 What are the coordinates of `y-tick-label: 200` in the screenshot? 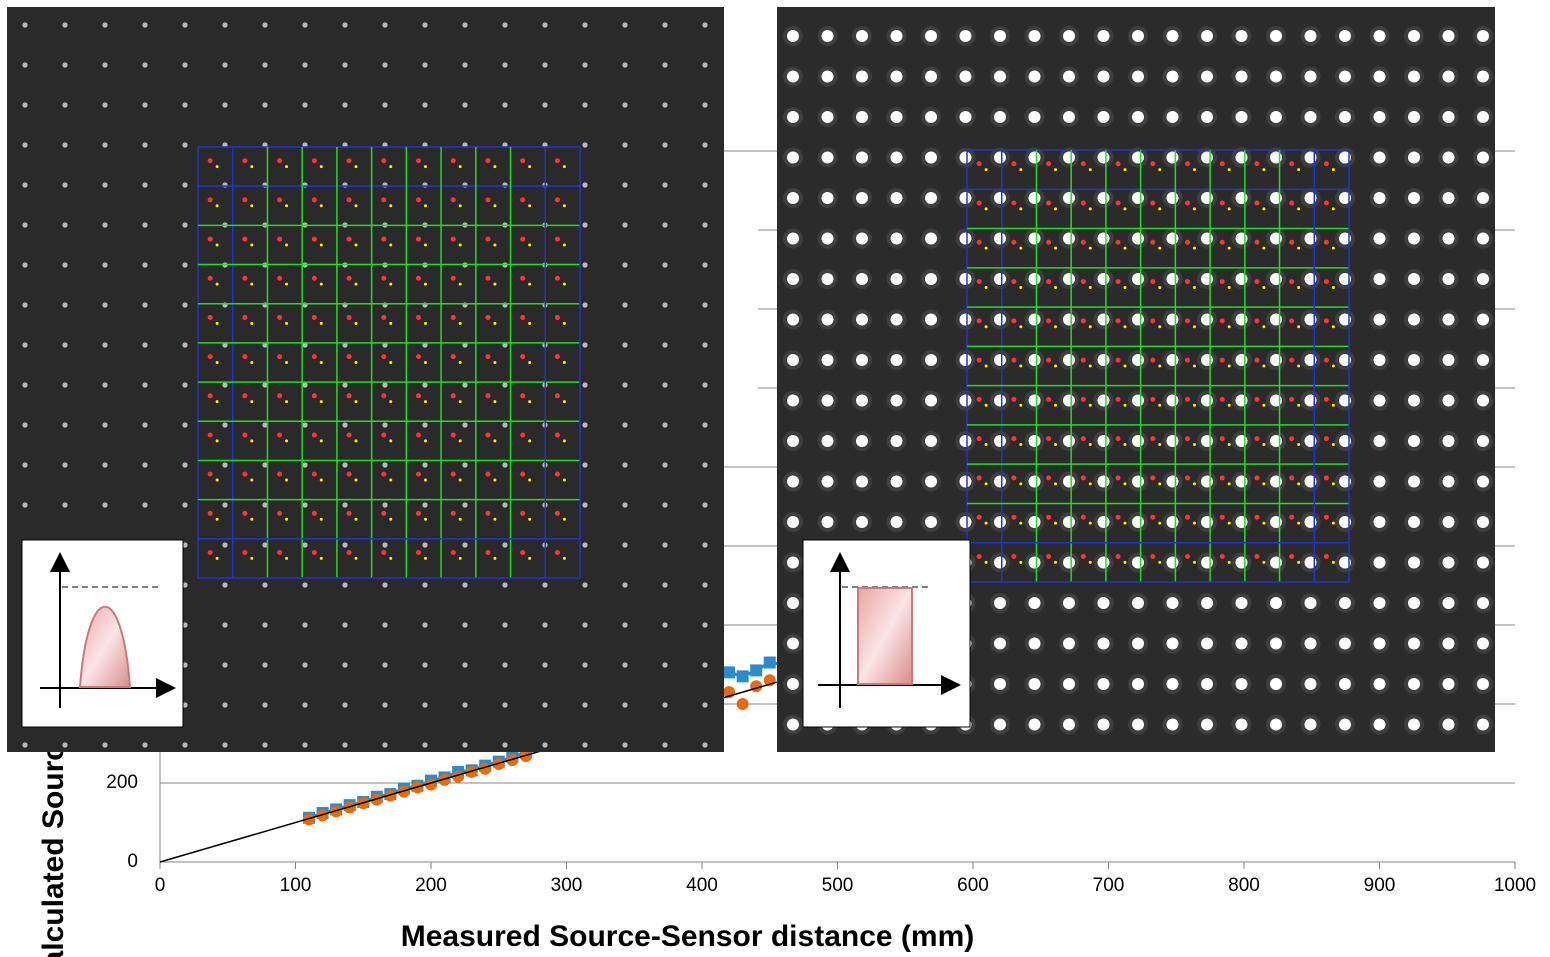 It's located at (122, 782).